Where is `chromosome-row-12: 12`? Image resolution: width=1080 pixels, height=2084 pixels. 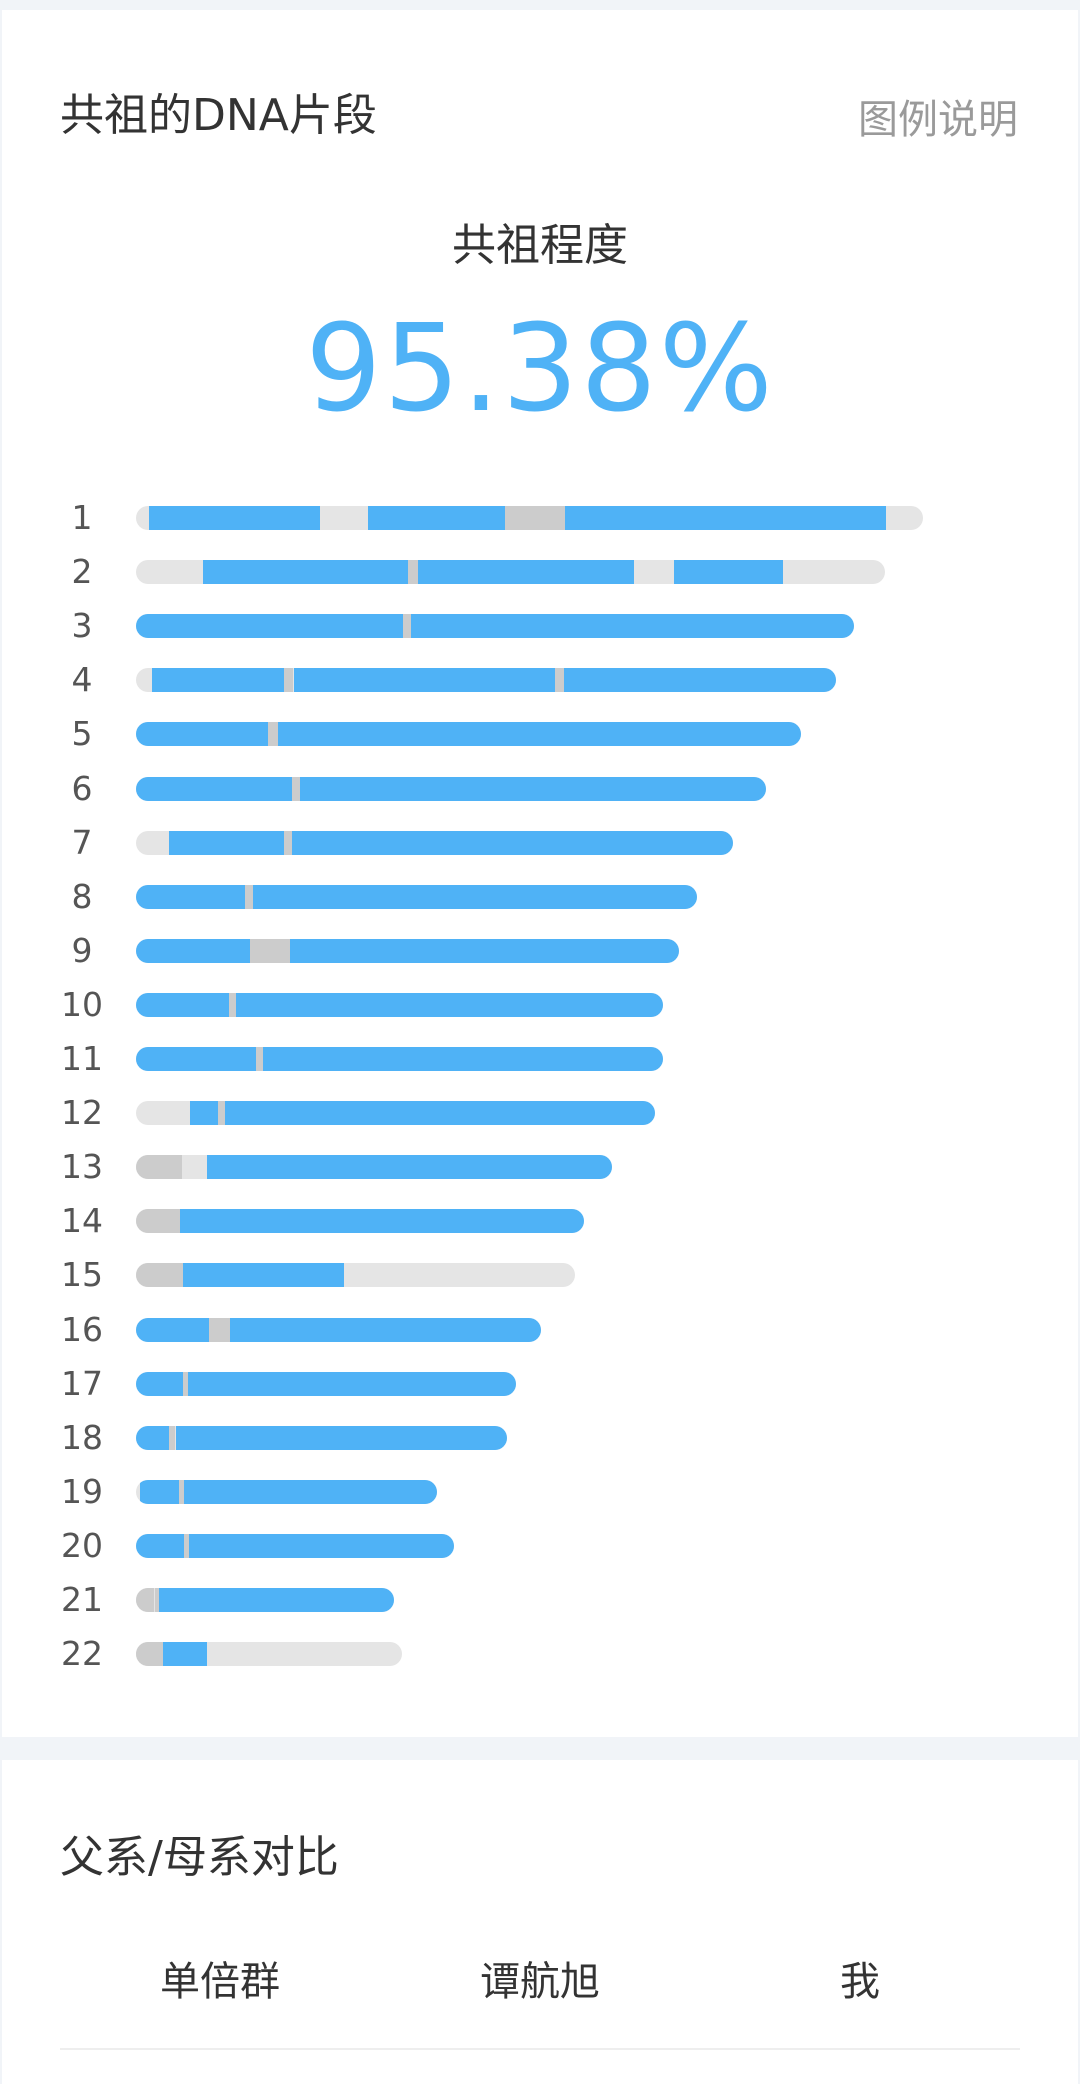
chromosome-row-12: 12 is located at coordinates (540, 1113).